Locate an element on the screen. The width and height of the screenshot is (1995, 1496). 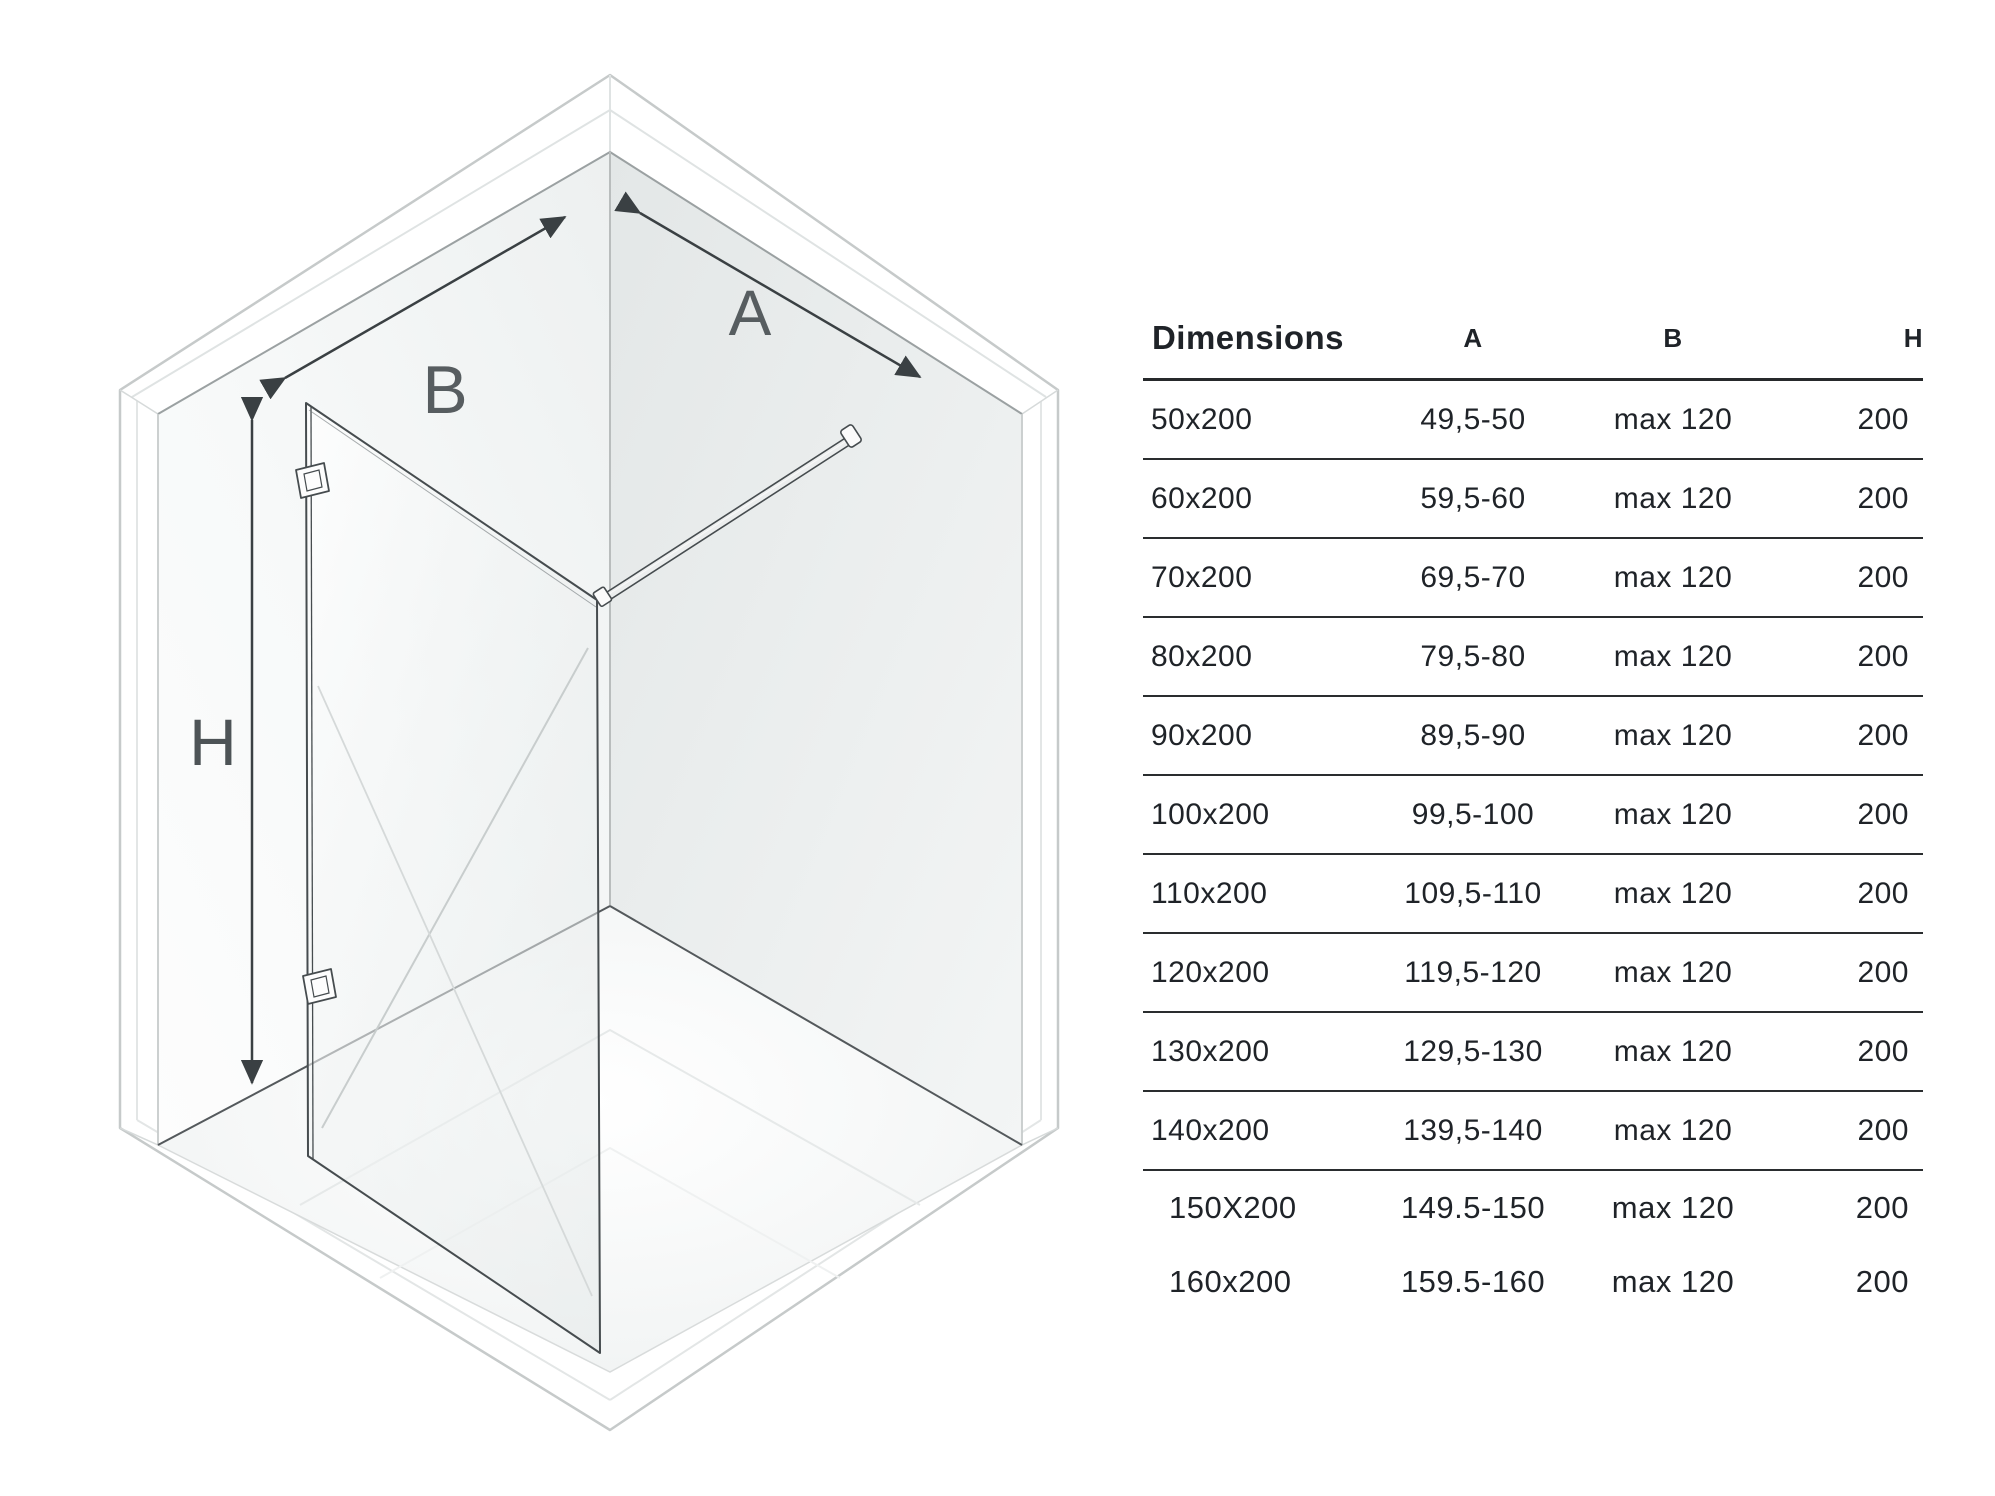
table-header-row: Dimensions A B H is located at coordinates (1533, 339).